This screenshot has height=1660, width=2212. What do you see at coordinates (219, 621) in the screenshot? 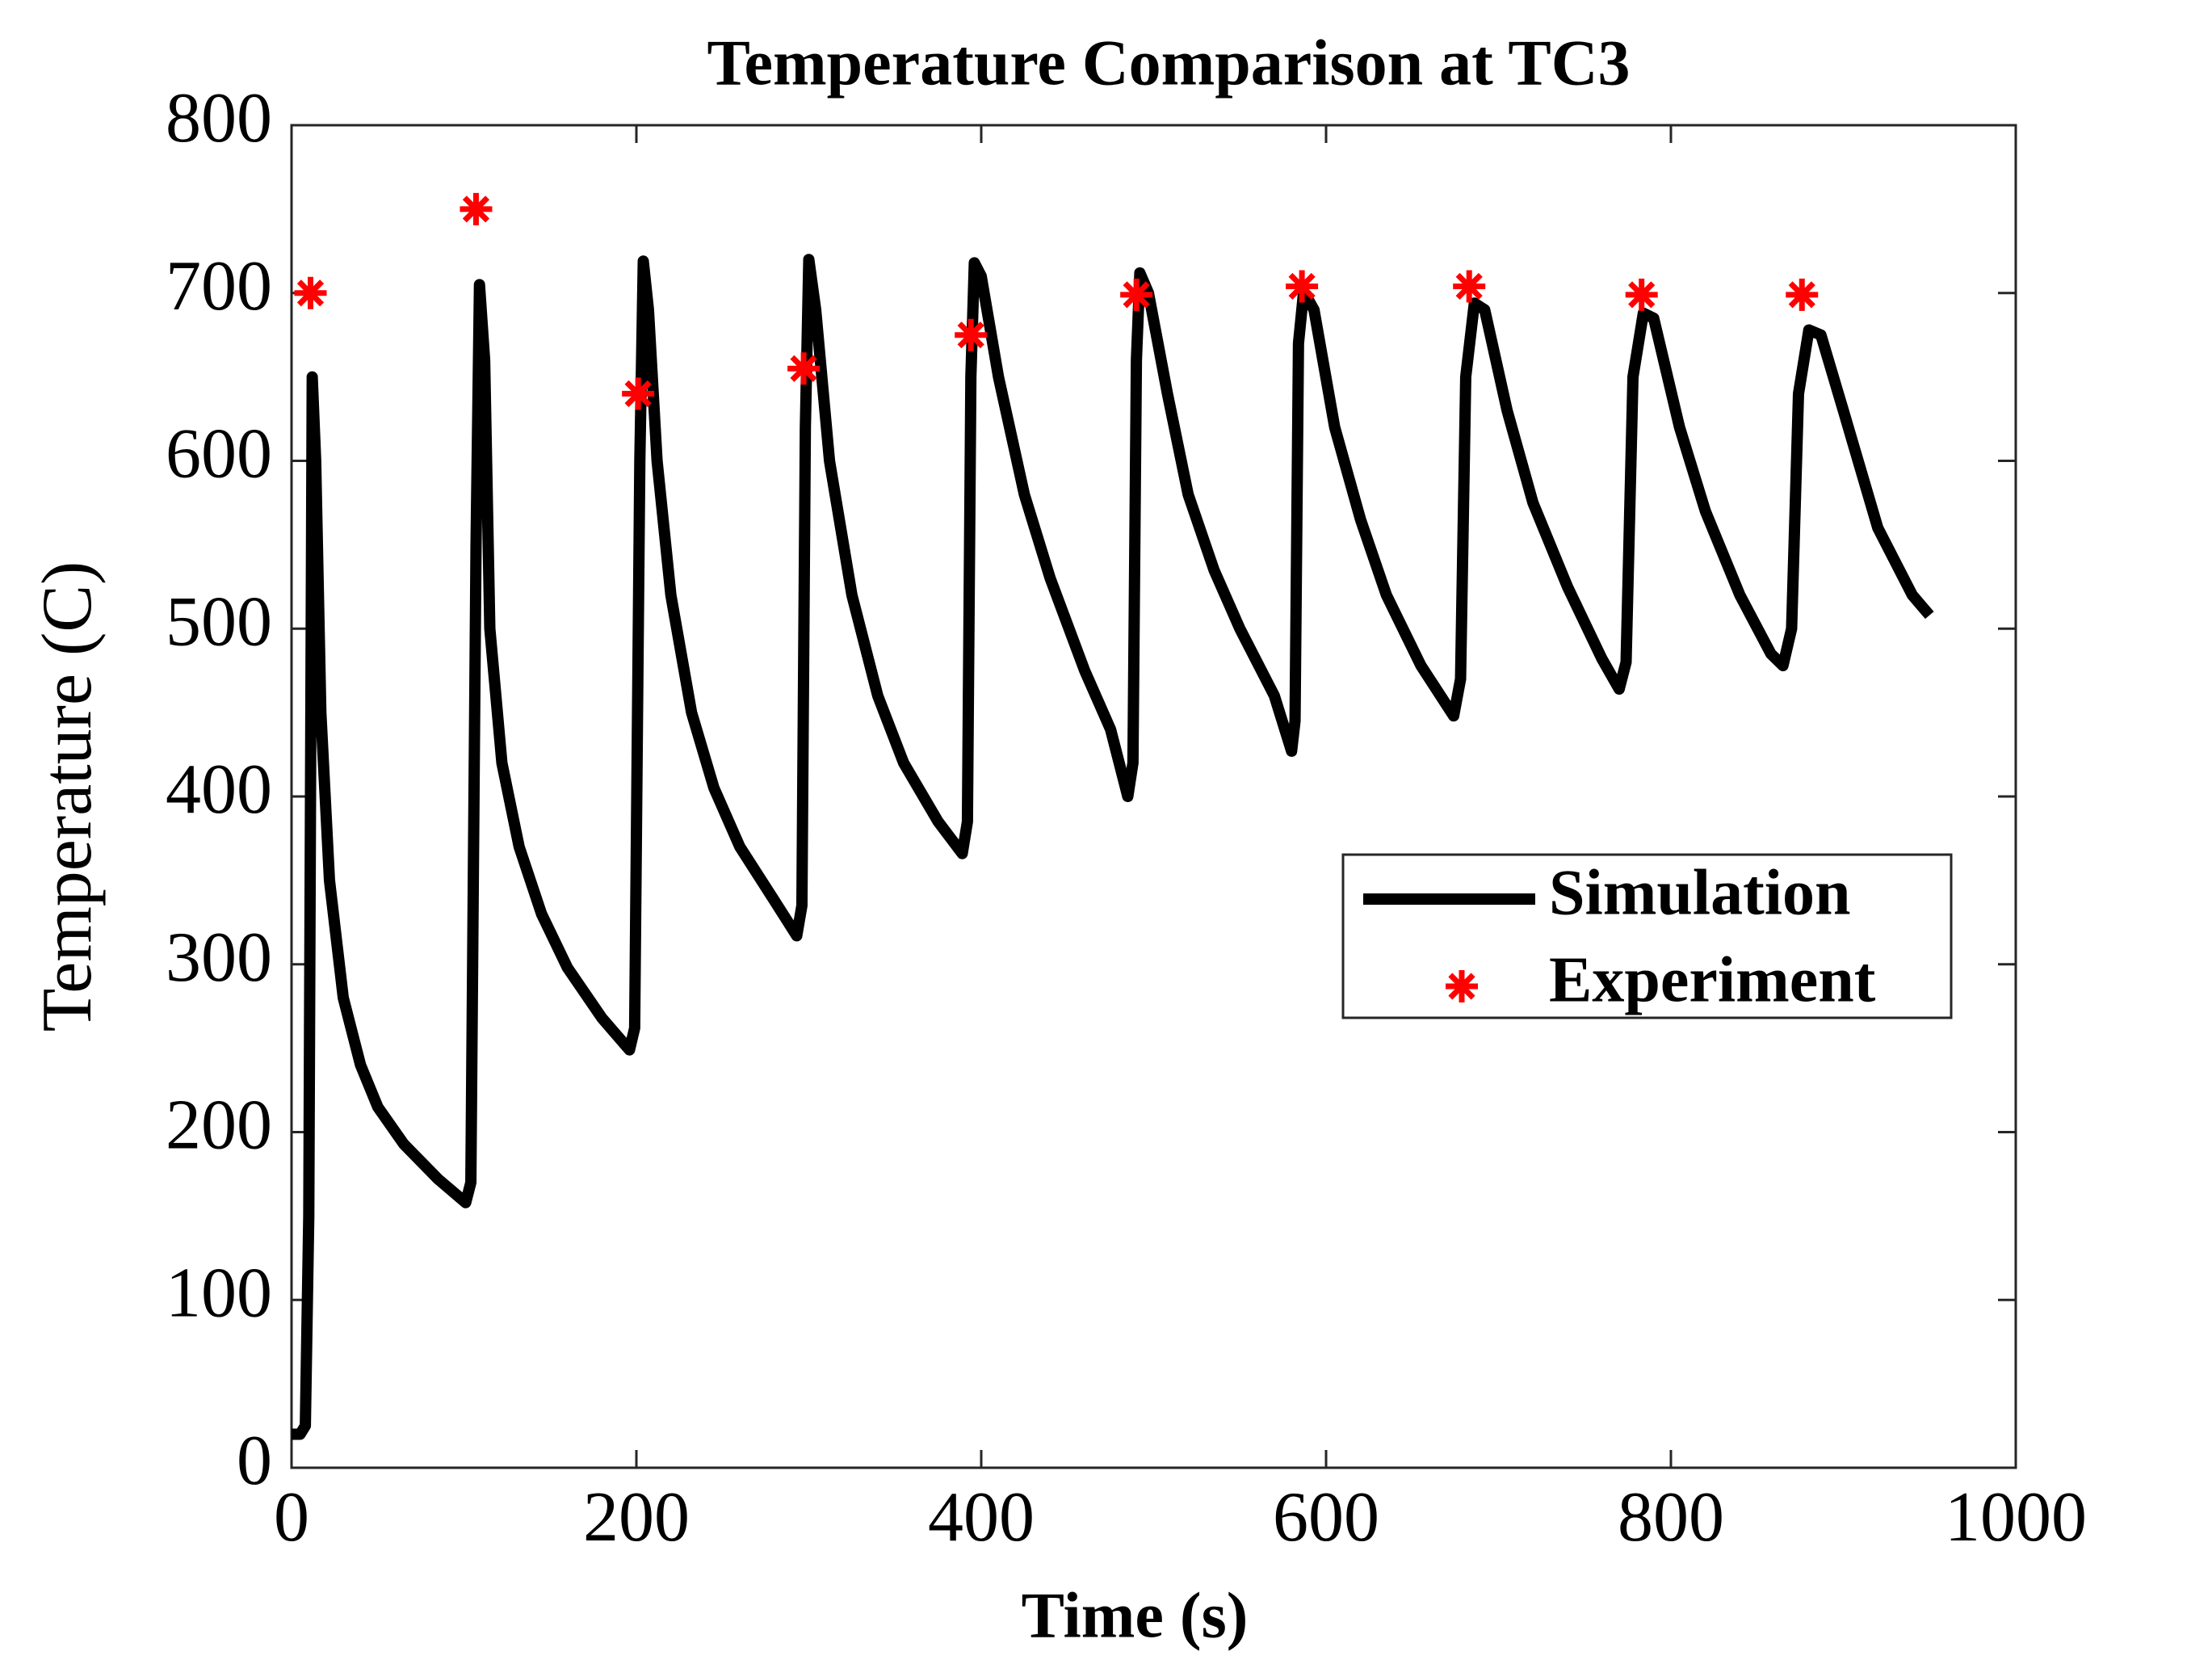
I see `y-tick-label: 500` at bounding box center [219, 621].